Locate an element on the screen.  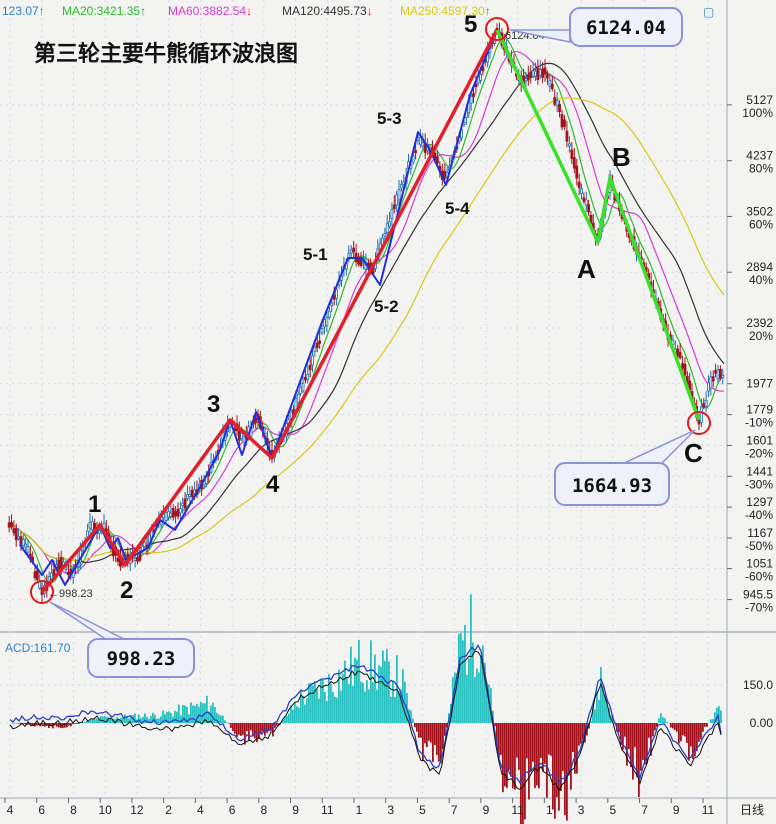
ma-legend-item-3: MA120:4495.73↓ is located at coordinates (327, 11).